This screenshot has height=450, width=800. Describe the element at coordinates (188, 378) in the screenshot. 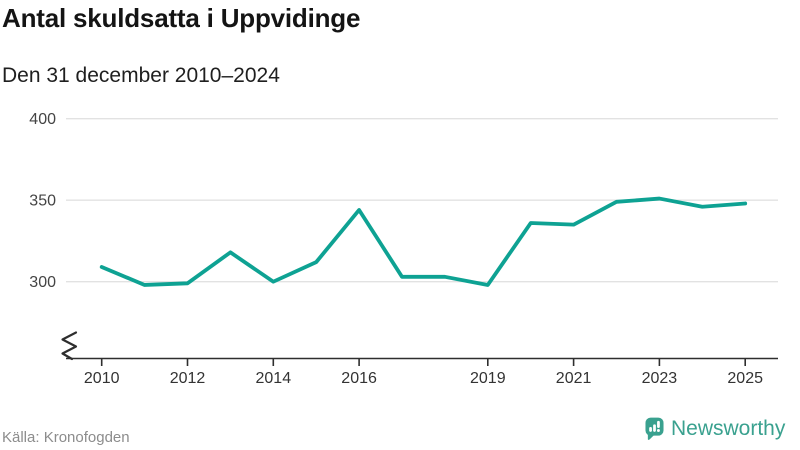

I see `svg-text: 2012` at that location.